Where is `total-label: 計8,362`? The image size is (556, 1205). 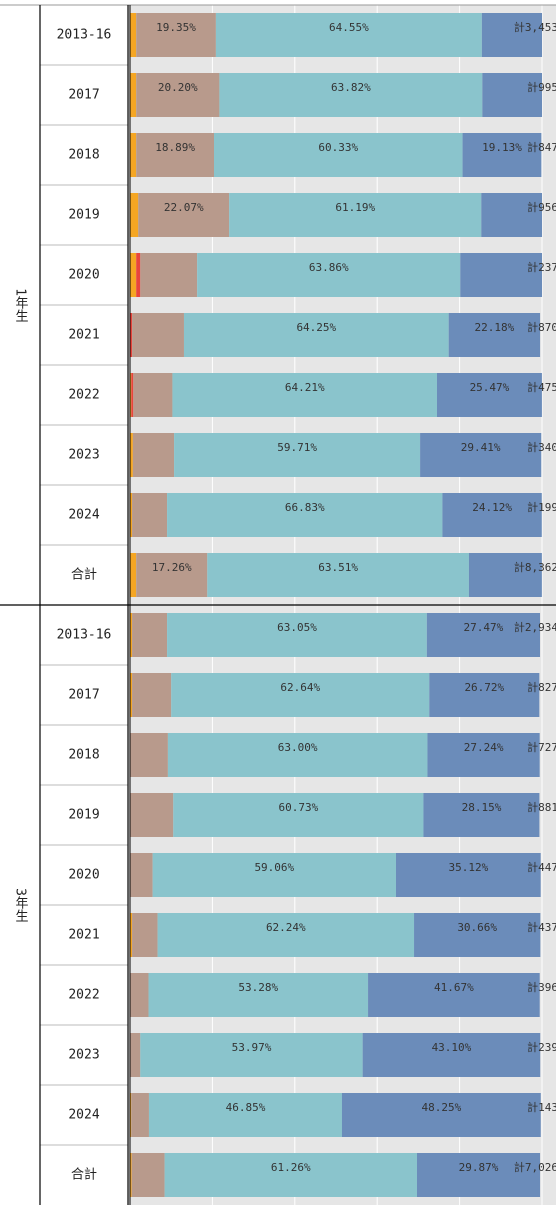 total-label: 計8,362 is located at coordinates (535, 567).